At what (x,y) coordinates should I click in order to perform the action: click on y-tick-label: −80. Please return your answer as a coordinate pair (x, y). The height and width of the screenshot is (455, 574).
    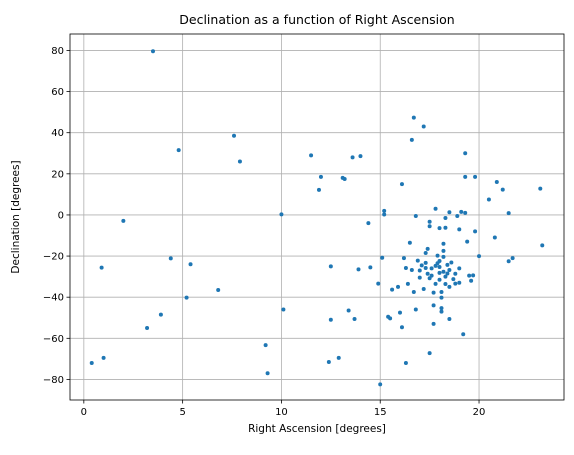
    Looking at the image, I should click on (53, 380).